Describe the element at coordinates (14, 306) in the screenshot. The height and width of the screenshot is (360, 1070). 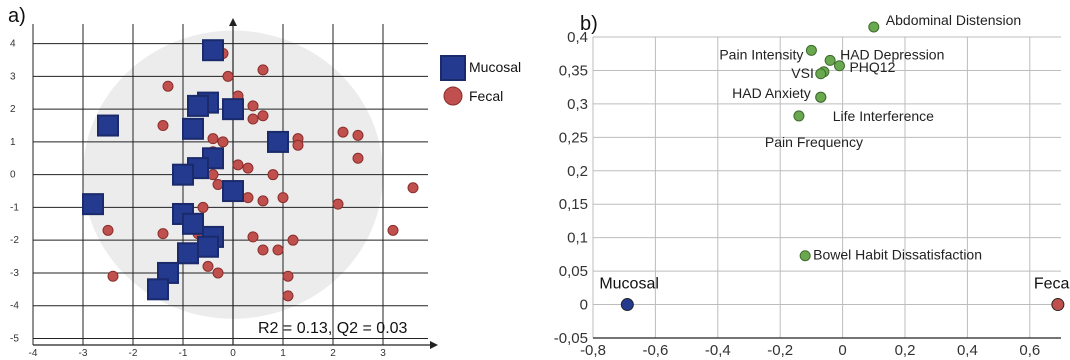
I see `y-tick-label: -4` at that location.